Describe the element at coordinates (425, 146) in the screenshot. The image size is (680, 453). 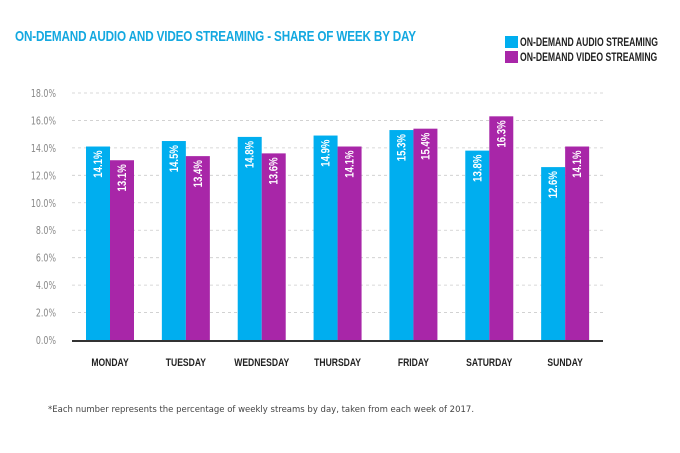
I see `data-label: 15.4%` at that location.